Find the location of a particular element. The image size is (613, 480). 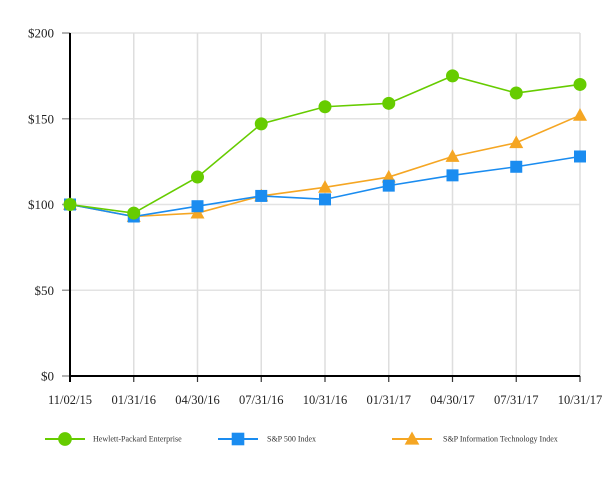

x-tick-label: 01/31/16 is located at coordinates (134, 400).